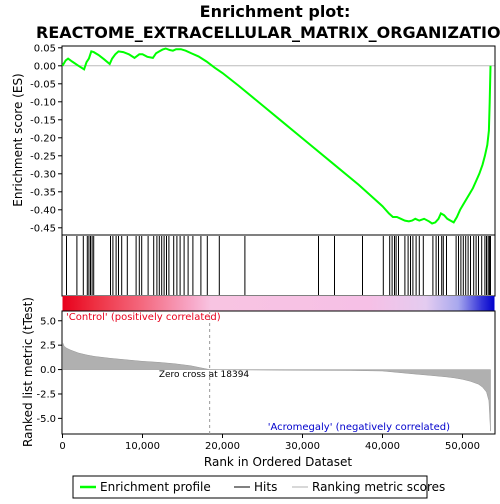 This screenshot has width=500, height=504. I want to click on es-tick-label: 0.05, so click(45, 48).